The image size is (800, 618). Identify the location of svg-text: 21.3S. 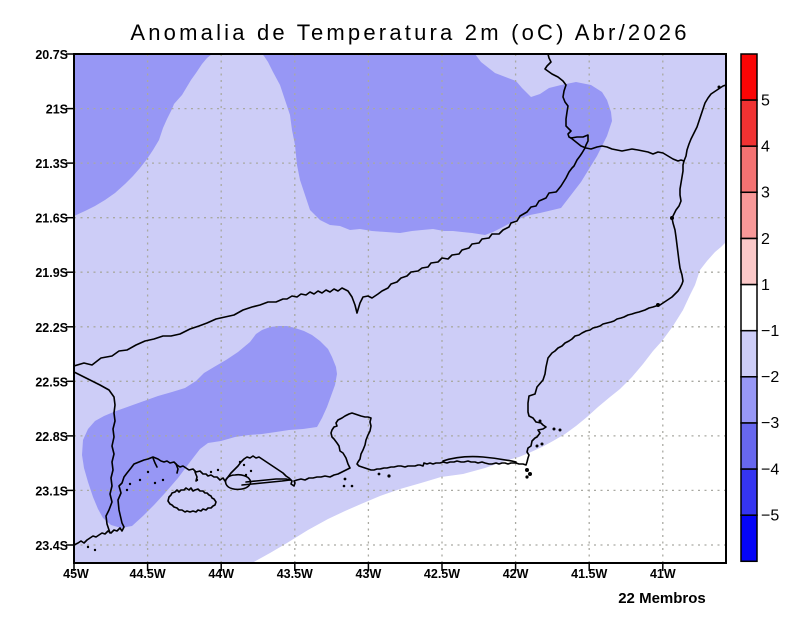
(51, 164).